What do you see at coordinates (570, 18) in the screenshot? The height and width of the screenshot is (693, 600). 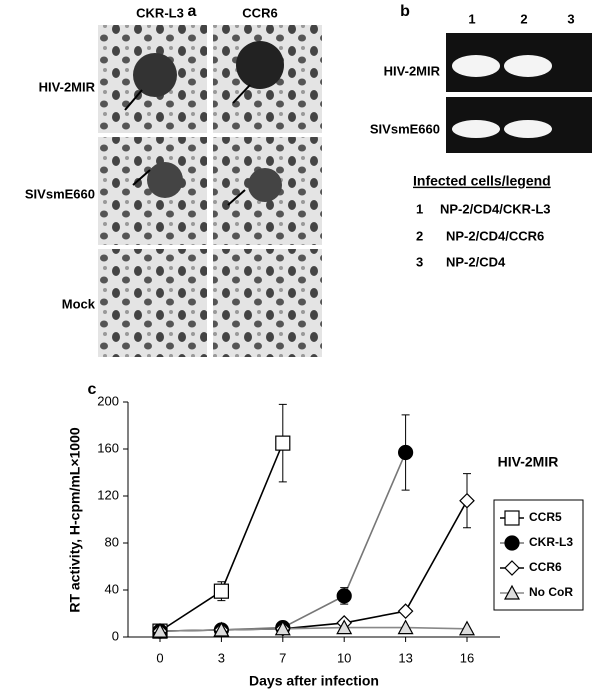 I see `lane-label: 3` at bounding box center [570, 18].